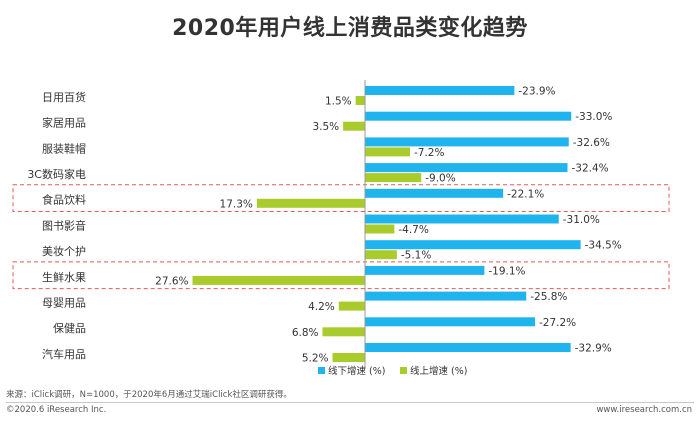 Image resolution: width=700 pixels, height=424 pixels. What do you see at coordinates (593, 117) in the screenshot?
I see `offline-value-label-1: -33.0%` at bounding box center [593, 117].